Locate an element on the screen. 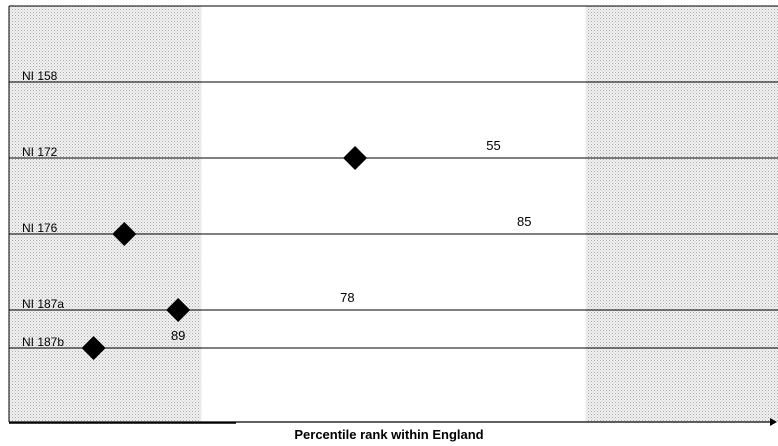 The image size is (778, 446). data-label: 89 is located at coordinates (178, 335).